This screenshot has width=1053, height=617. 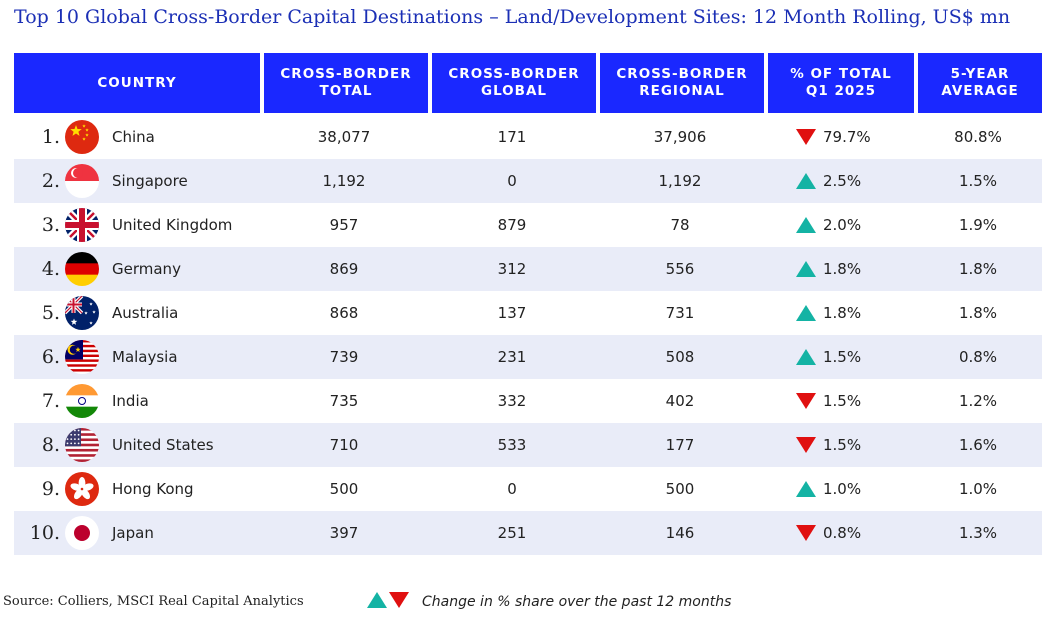 I want to click on rank-label: 7., so click(x=50, y=401).